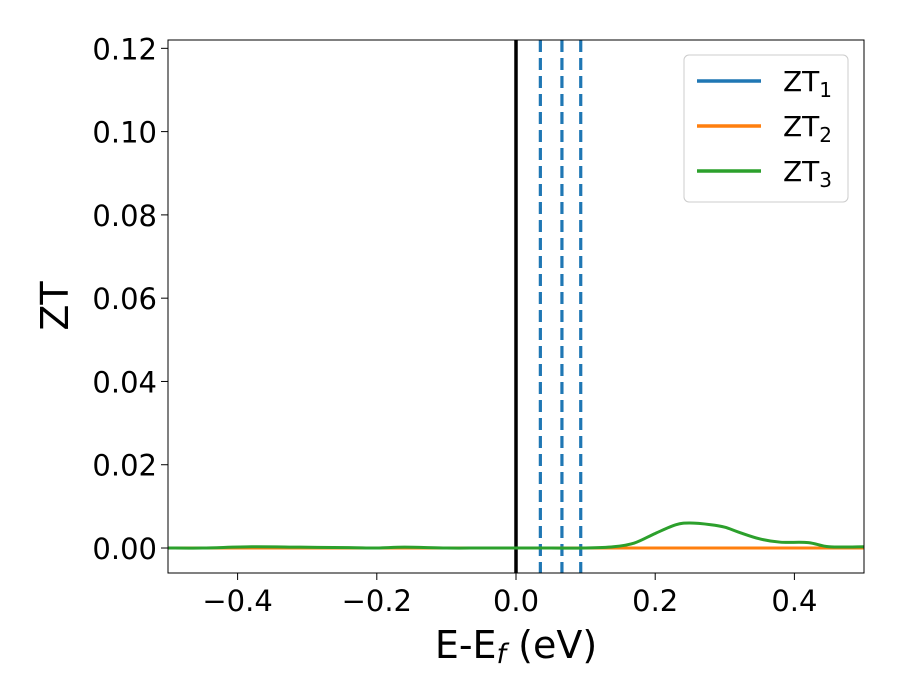  What do you see at coordinates (794, 601) in the screenshot?
I see `x-tick-label: 0.4` at bounding box center [794, 601].